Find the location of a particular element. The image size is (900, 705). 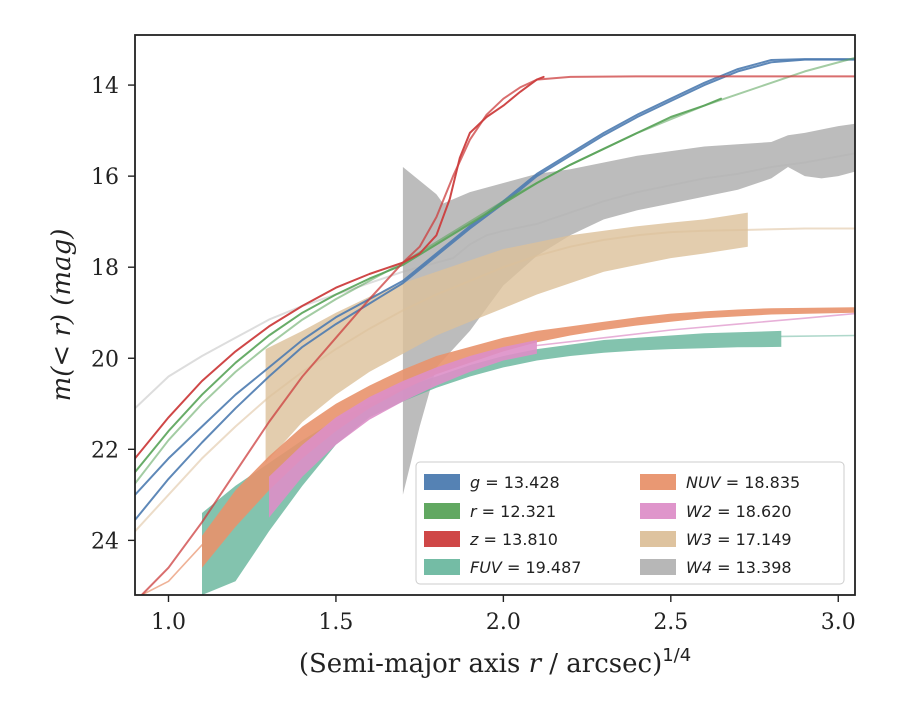

legend-frame is located at coordinates (630, 523).